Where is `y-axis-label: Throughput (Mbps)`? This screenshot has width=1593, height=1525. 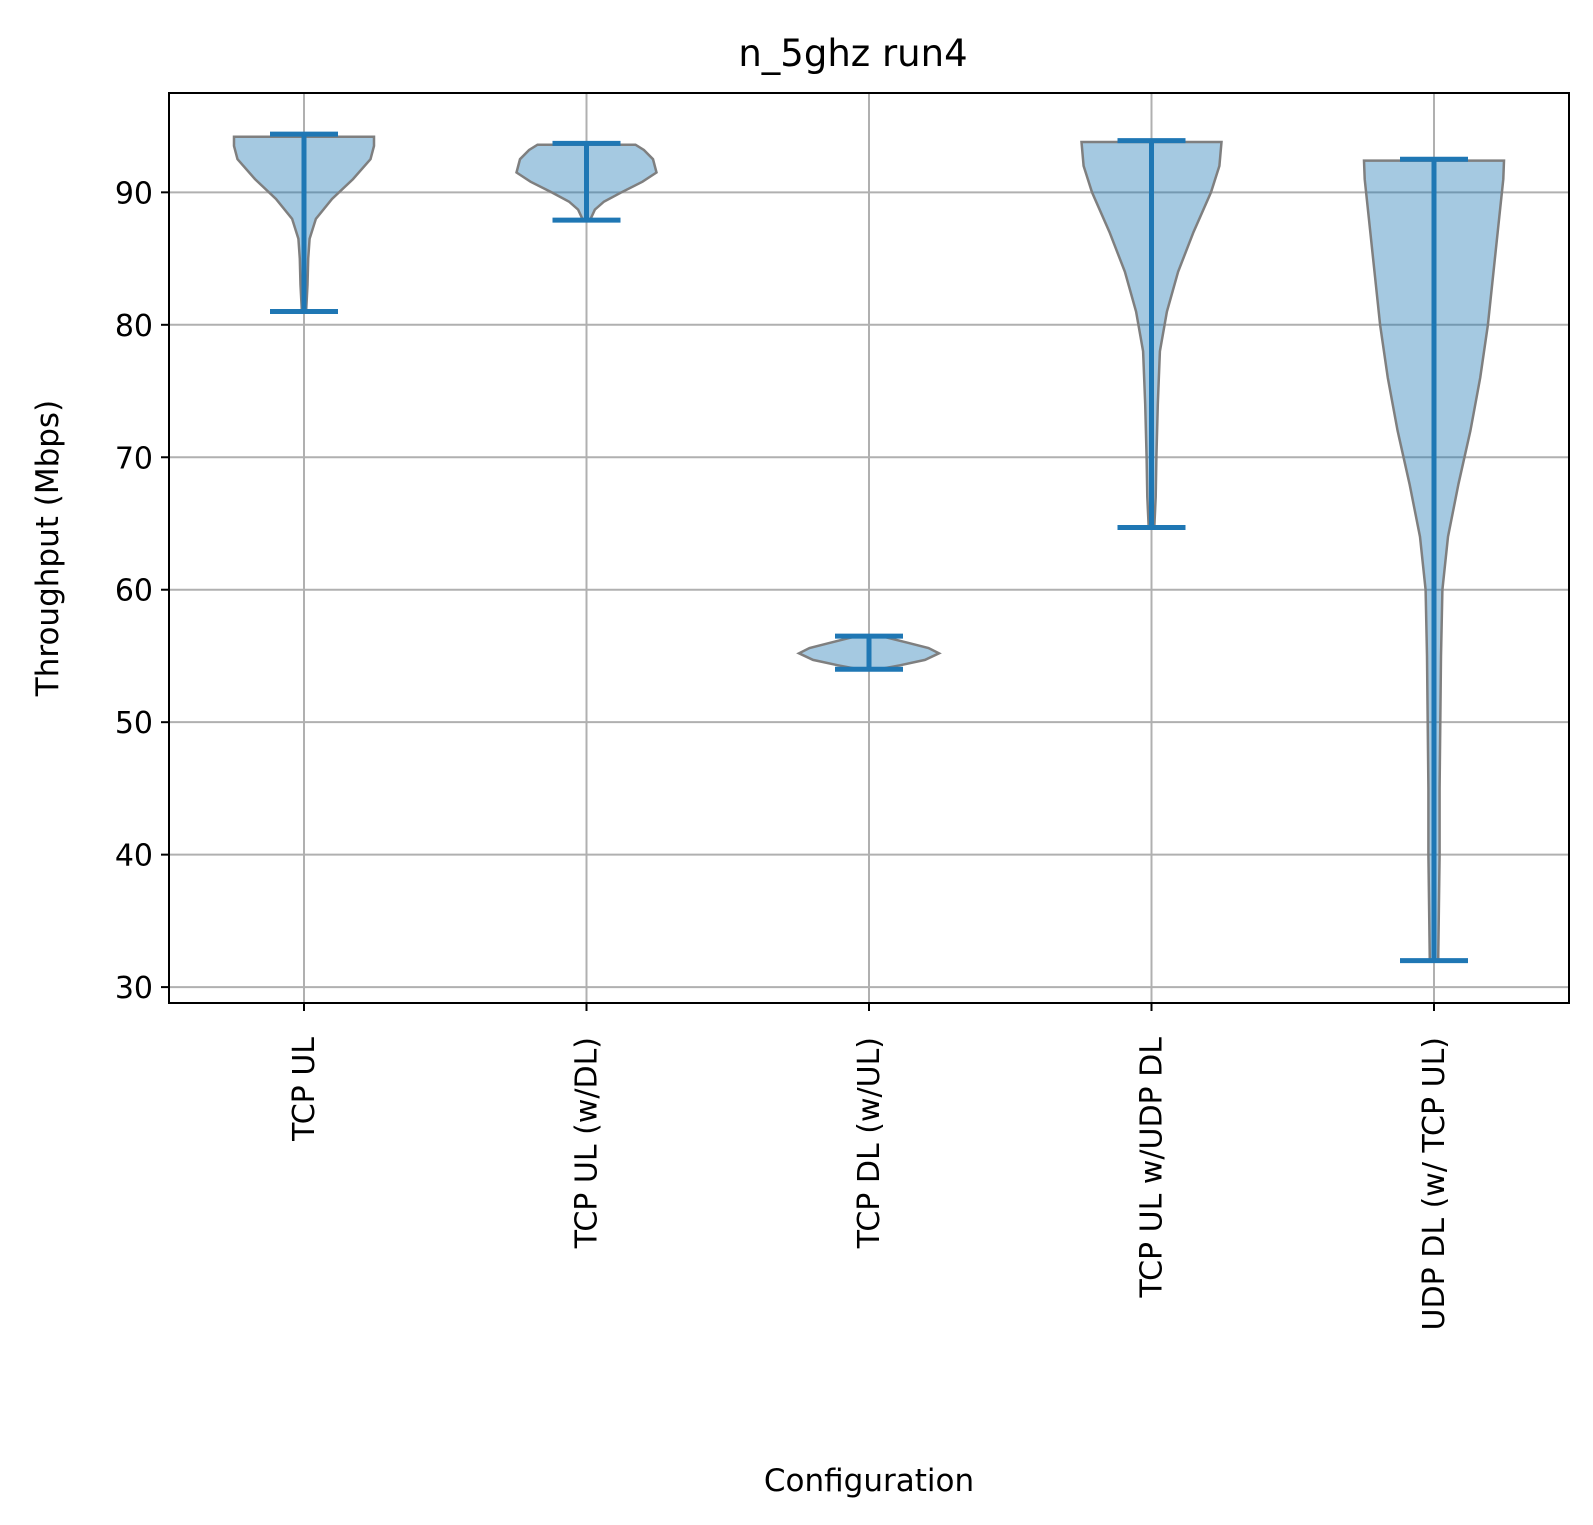 y-axis-label: Throughput (Mbps) is located at coordinates (48, 548).